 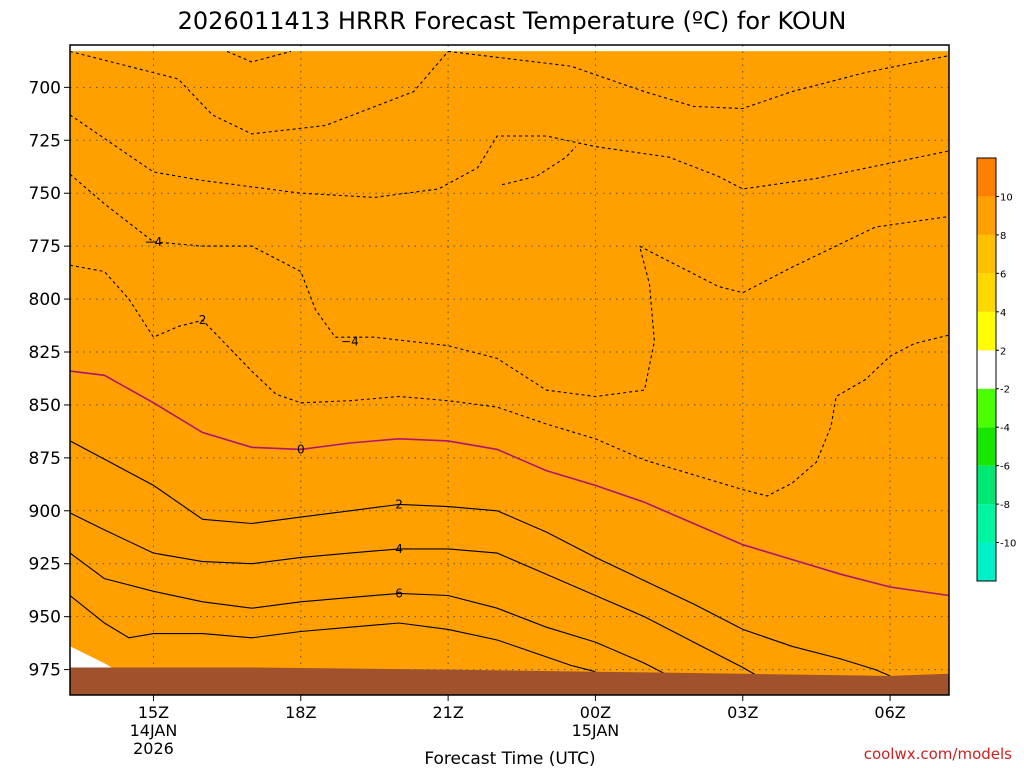 I want to click on colorbar-label-9: 10, so click(x=1006, y=197).